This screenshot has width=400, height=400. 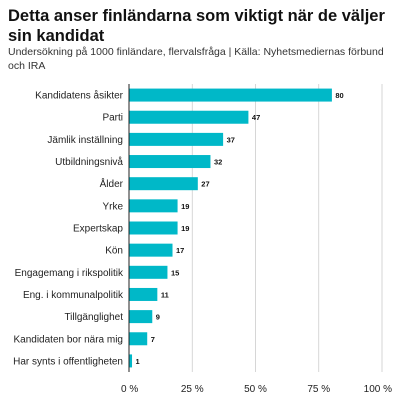 What do you see at coordinates (256, 117) in the screenshot?
I see `value-label: 47` at bounding box center [256, 117].